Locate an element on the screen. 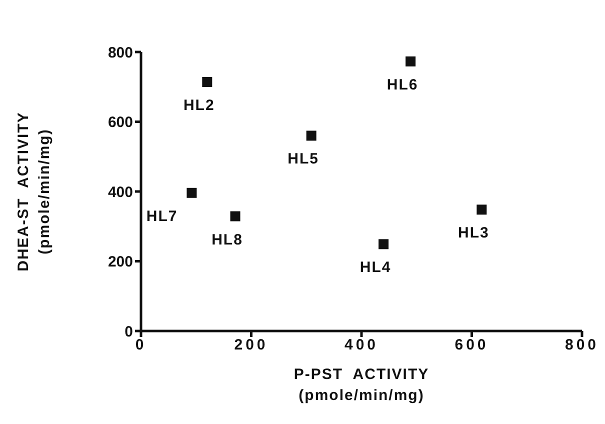 The height and width of the screenshot is (424, 605). y-tick-label: 400 is located at coordinates (120, 192).